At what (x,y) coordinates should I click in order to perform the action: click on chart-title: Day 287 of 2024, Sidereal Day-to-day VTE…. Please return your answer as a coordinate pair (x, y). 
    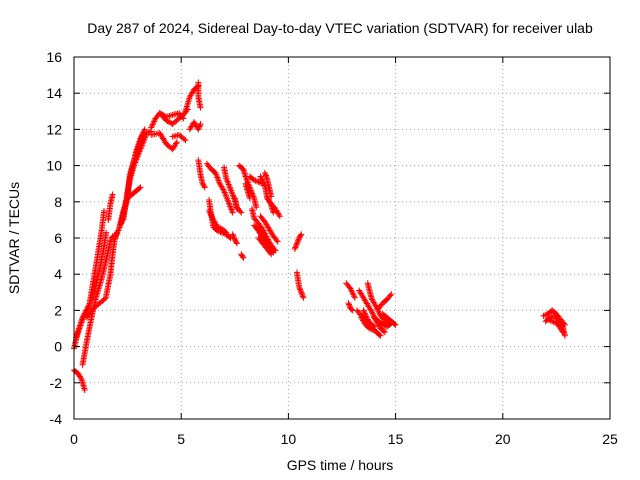
    Looking at the image, I should click on (340, 28).